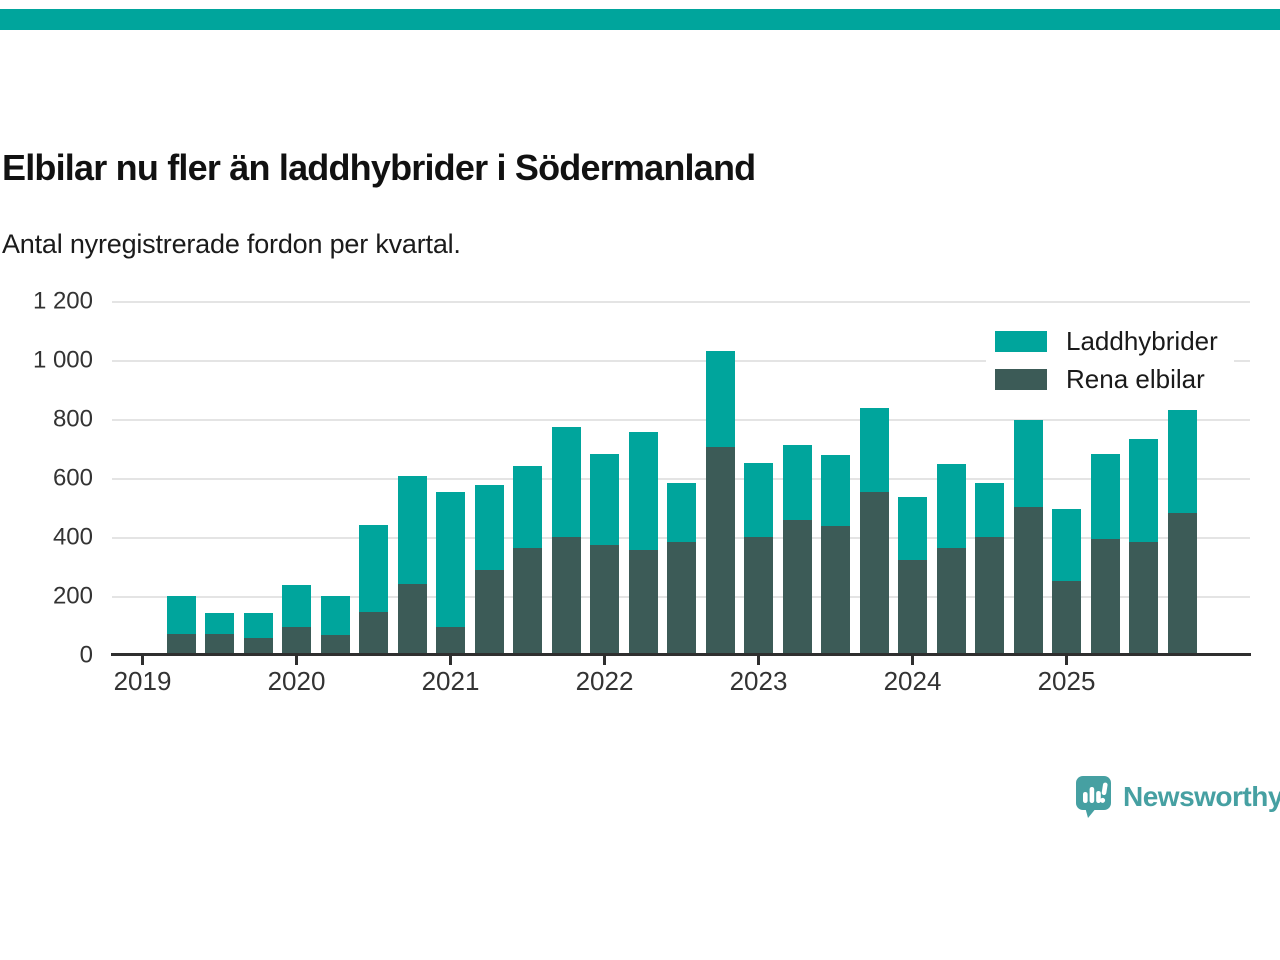 This screenshot has height=960, width=1280. I want to click on y-tick-label: 0, so click(86, 655).